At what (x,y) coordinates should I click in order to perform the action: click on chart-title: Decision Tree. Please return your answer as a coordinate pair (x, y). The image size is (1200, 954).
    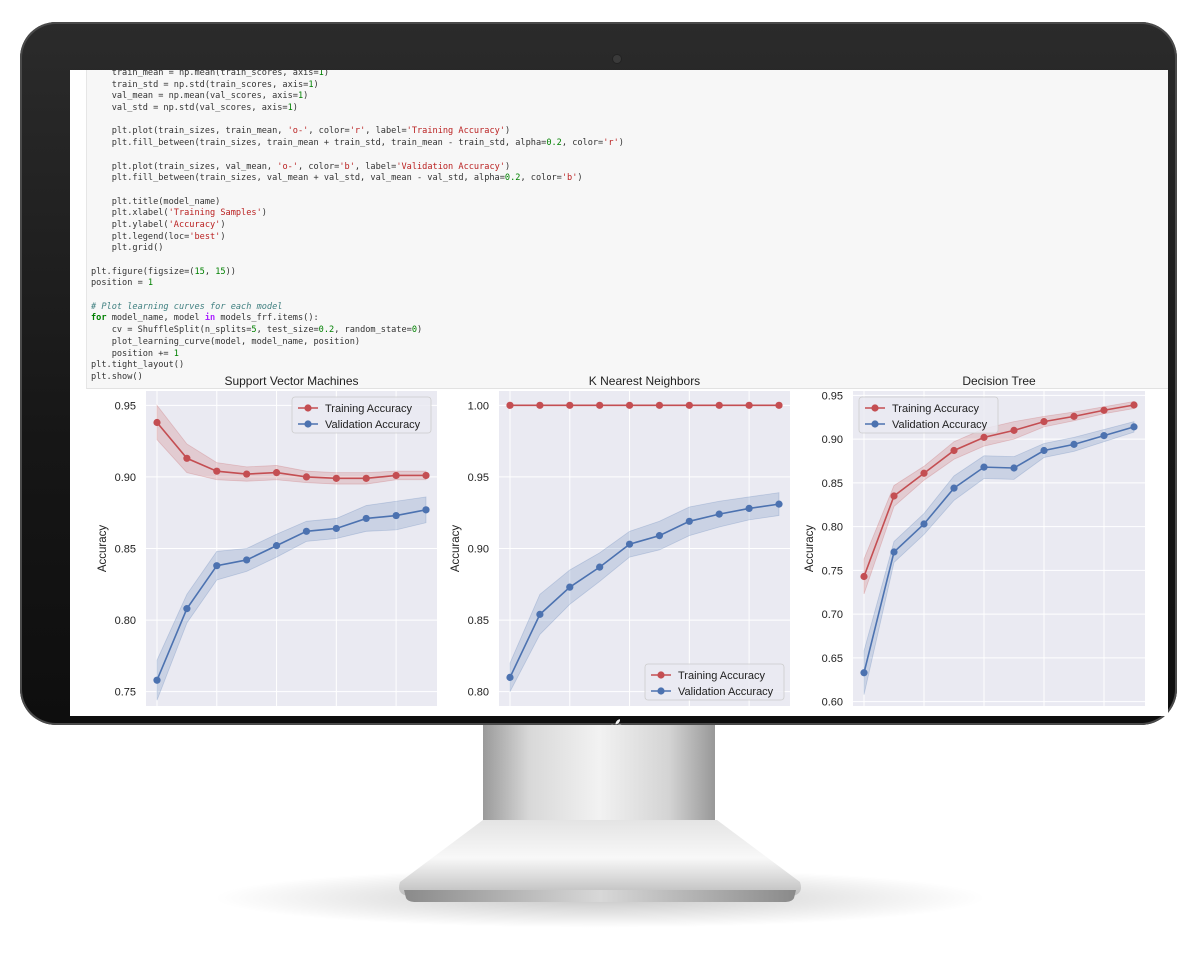
    Looking at the image, I should click on (999, 381).